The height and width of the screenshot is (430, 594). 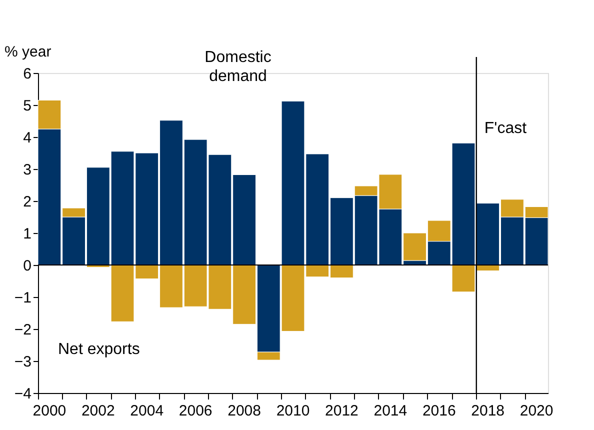 What do you see at coordinates (195, 411) in the screenshot?
I see `x-tick-label: 2006` at bounding box center [195, 411].